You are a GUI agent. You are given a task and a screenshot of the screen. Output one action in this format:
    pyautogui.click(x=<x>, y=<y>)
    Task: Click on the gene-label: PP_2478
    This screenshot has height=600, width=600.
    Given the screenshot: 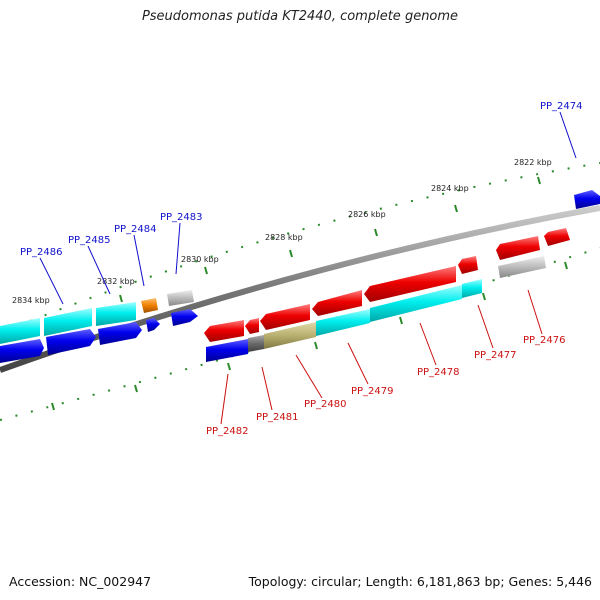 What is the action you would take?
    pyautogui.click(x=438, y=372)
    